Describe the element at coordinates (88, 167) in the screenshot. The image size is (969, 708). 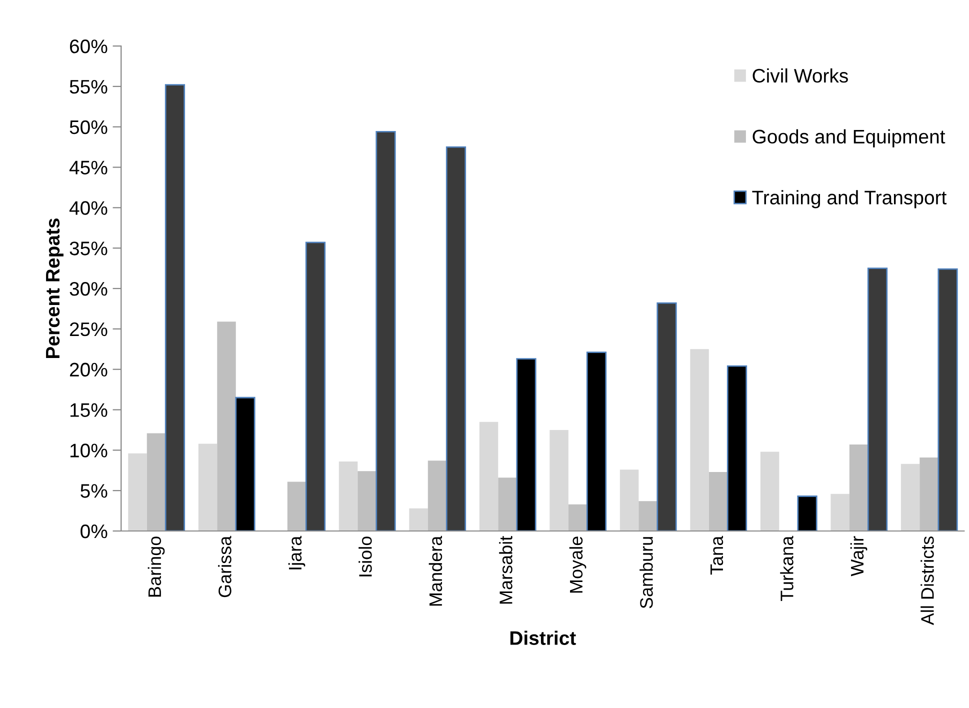
I see `y-tick-label: 45%` at that location.